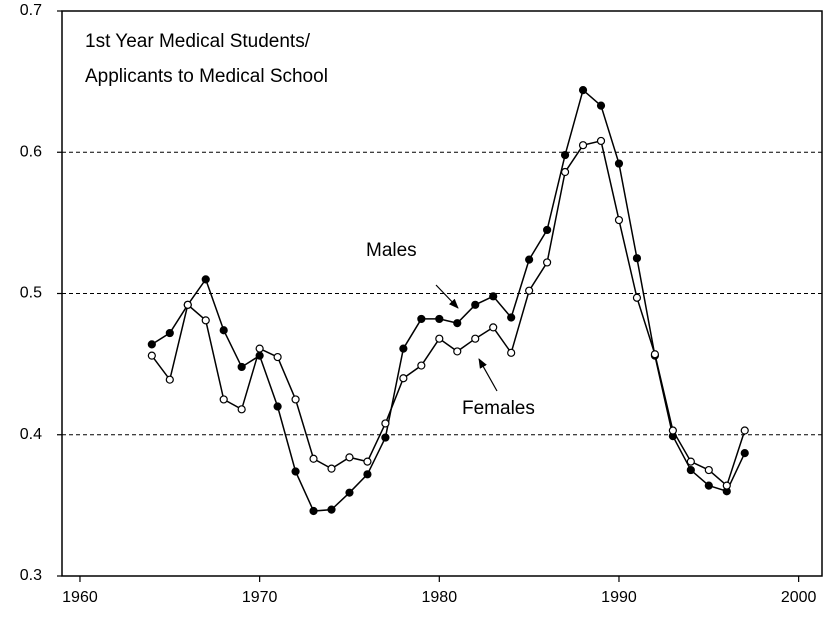  I want to click on x-tick-label: 1980, so click(440, 597).